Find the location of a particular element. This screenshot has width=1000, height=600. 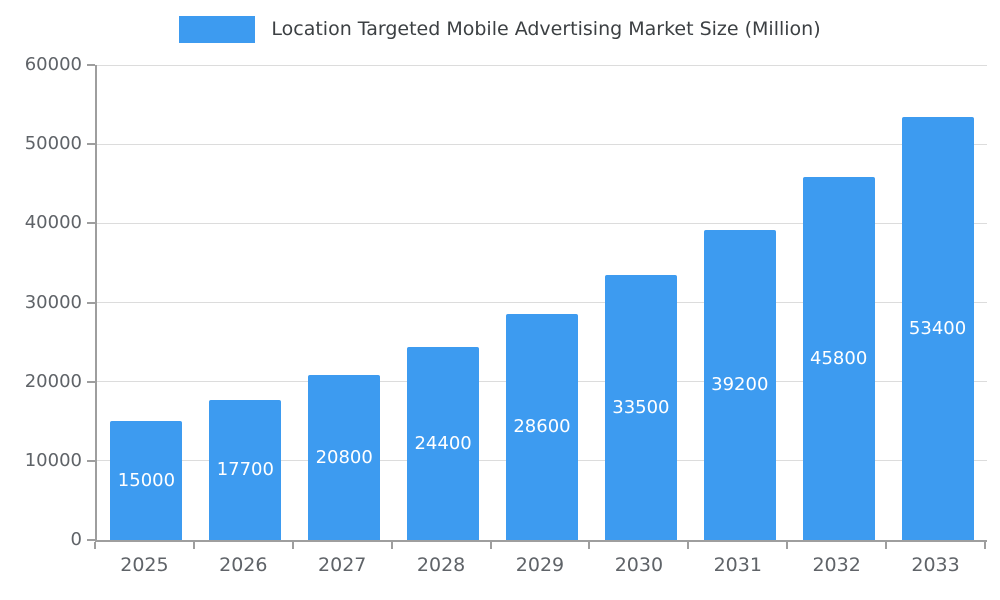

bar-slot: 53400 is located at coordinates (937, 302).